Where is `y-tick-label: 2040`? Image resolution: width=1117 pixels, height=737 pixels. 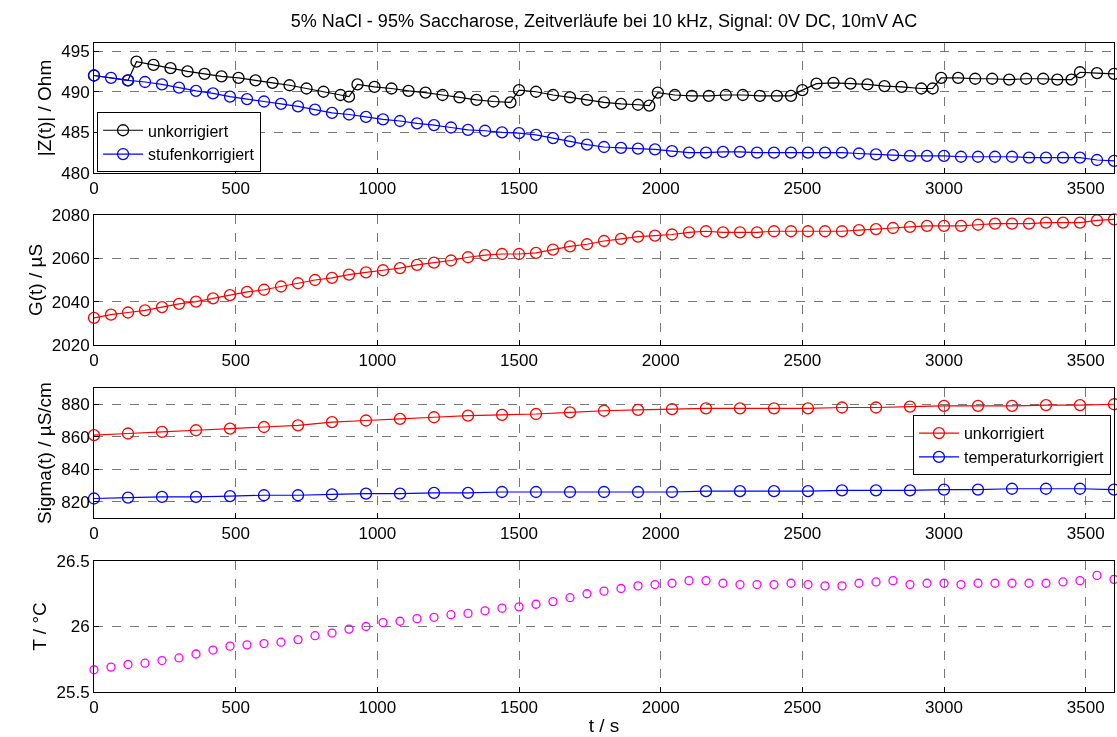
y-tick-label: 2040 is located at coordinates (70, 302).